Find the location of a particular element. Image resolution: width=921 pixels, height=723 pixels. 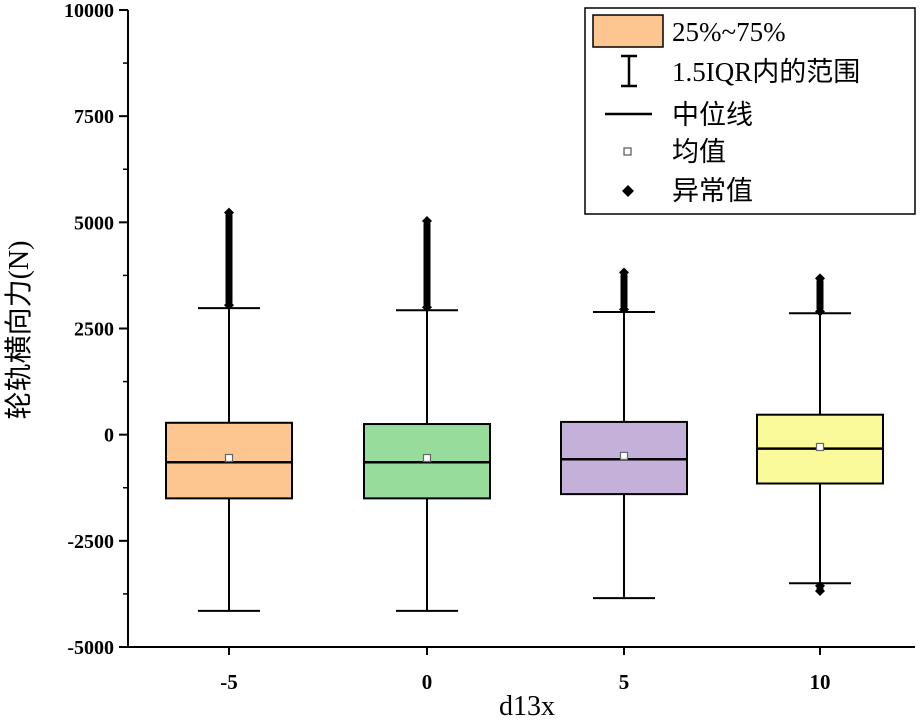

legend-mean-icon is located at coordinates (627, 151).